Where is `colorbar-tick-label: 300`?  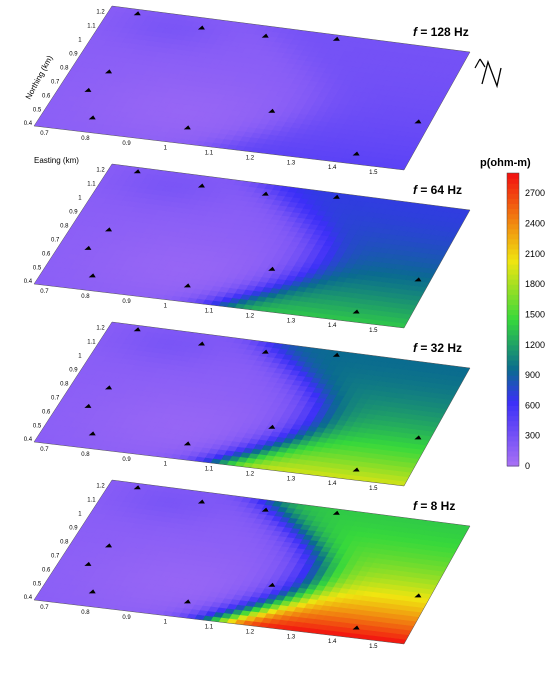 colorbar-tick-label: 300 is located at coordinates (532, 436).